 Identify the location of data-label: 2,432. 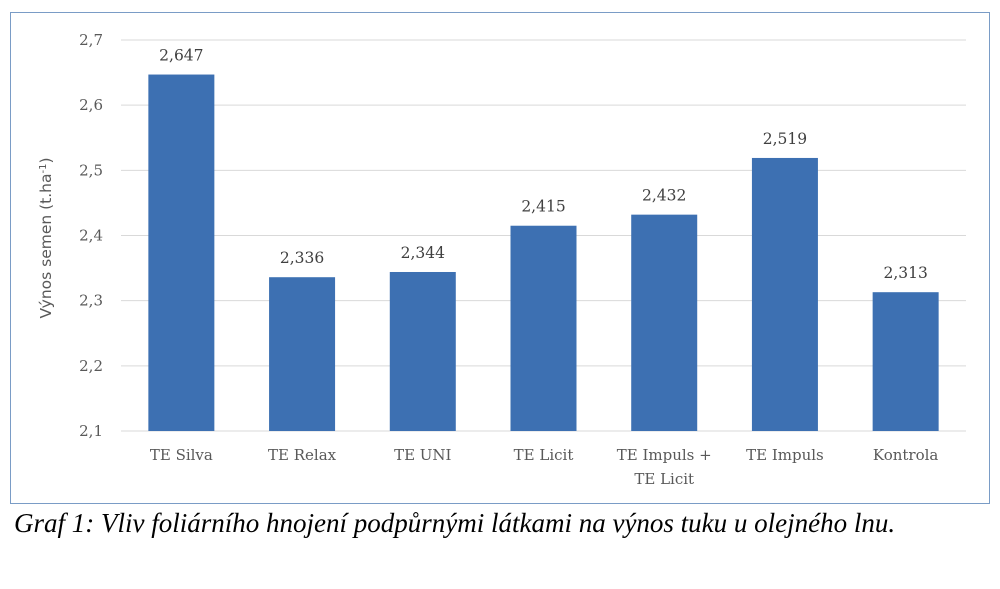
(664, 196).